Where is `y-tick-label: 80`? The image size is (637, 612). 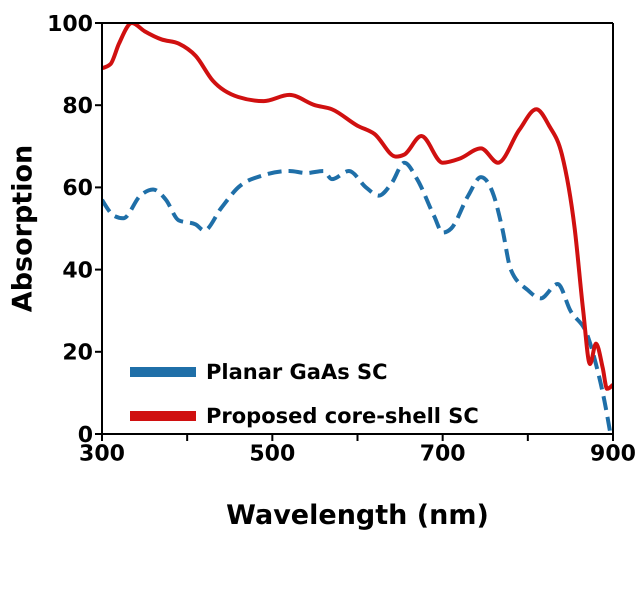 y-tick-label: 80 is located at coordinates (77, 107).